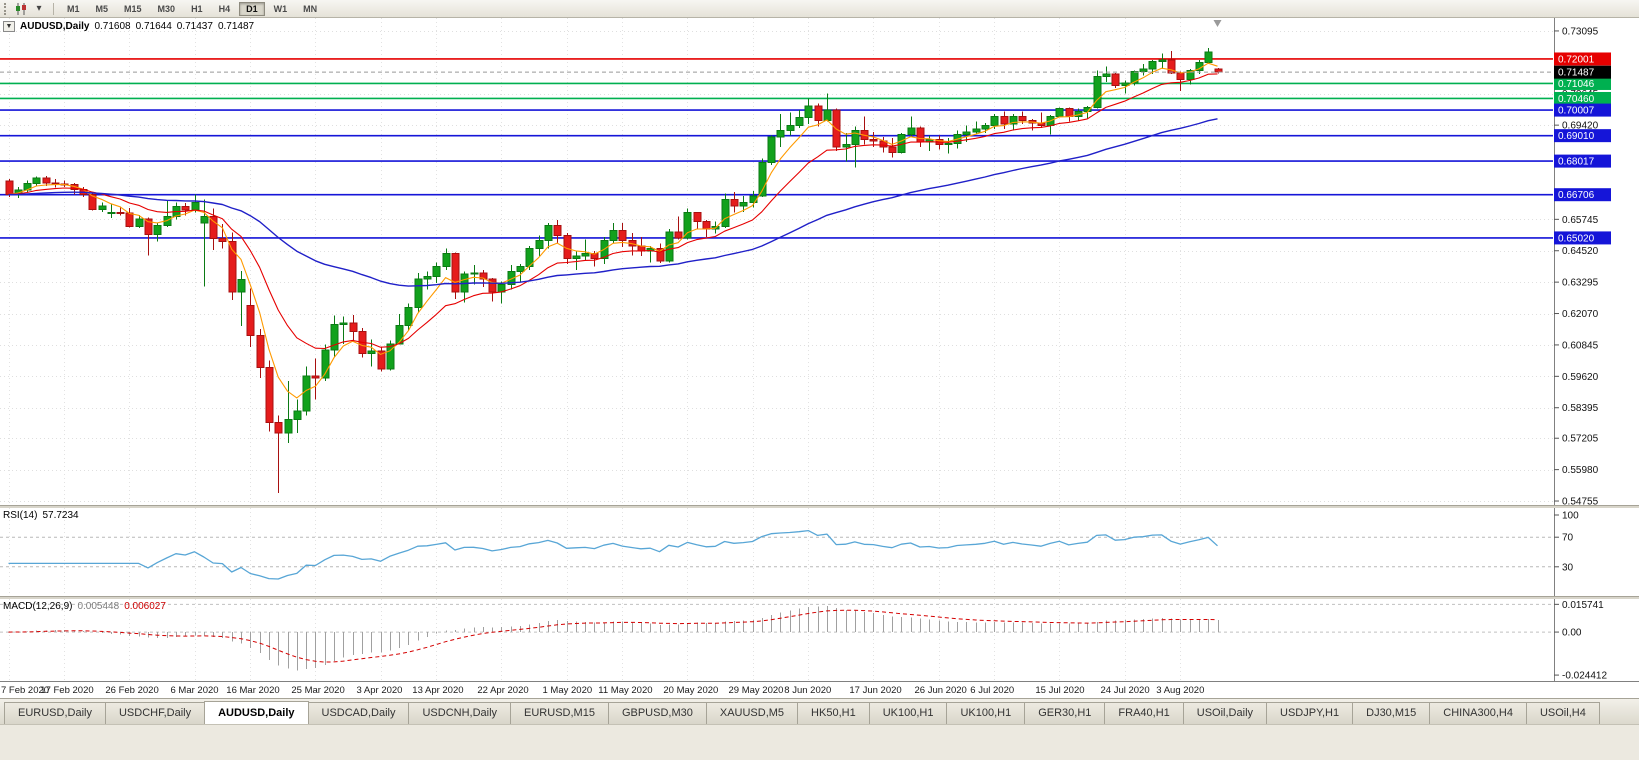 This screenshot has height=760, width=1639. I want to click on svg-text: 0.55980, so click(1580, 470).